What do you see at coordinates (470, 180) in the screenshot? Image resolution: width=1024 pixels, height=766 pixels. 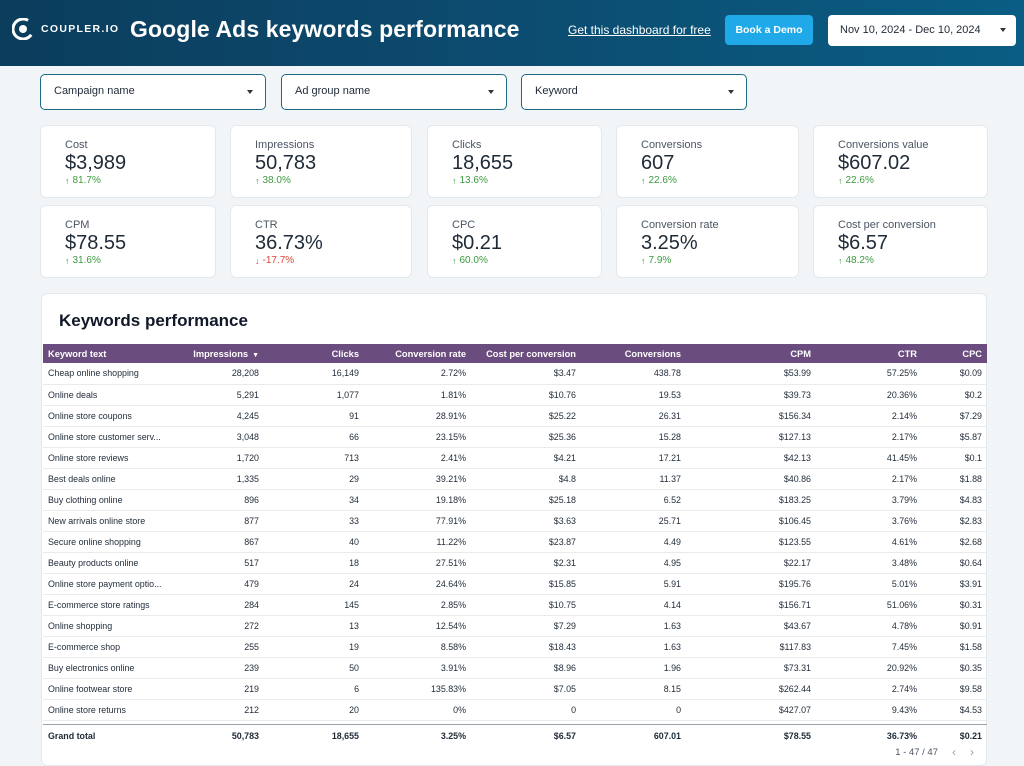 I see `kpi-delta: ↑ 13.6%` at bounding box center [470, 180].